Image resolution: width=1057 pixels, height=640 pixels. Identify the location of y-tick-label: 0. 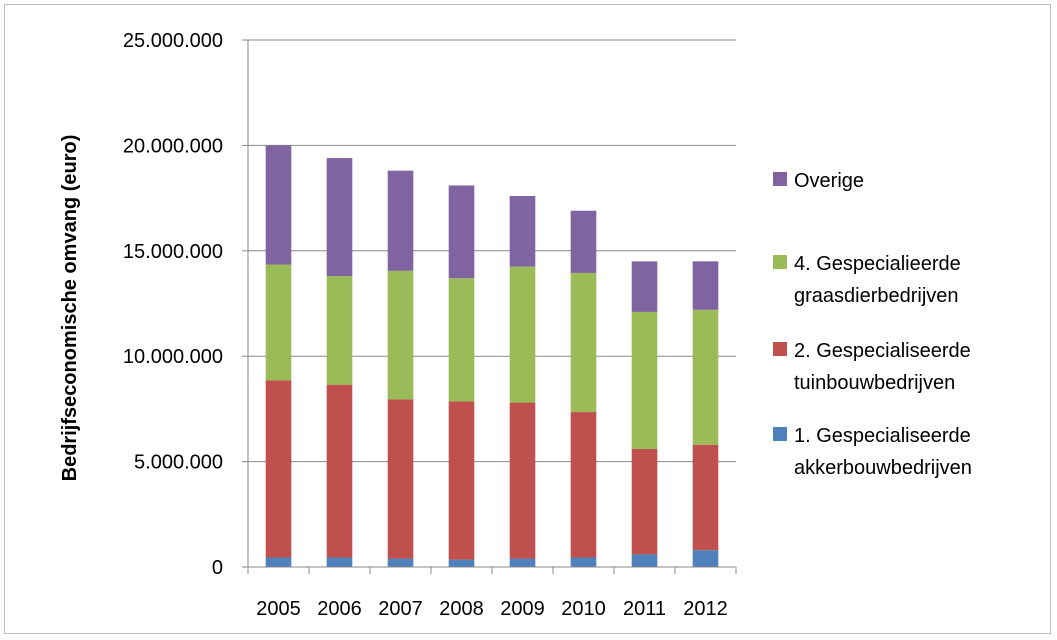
(217, 568).